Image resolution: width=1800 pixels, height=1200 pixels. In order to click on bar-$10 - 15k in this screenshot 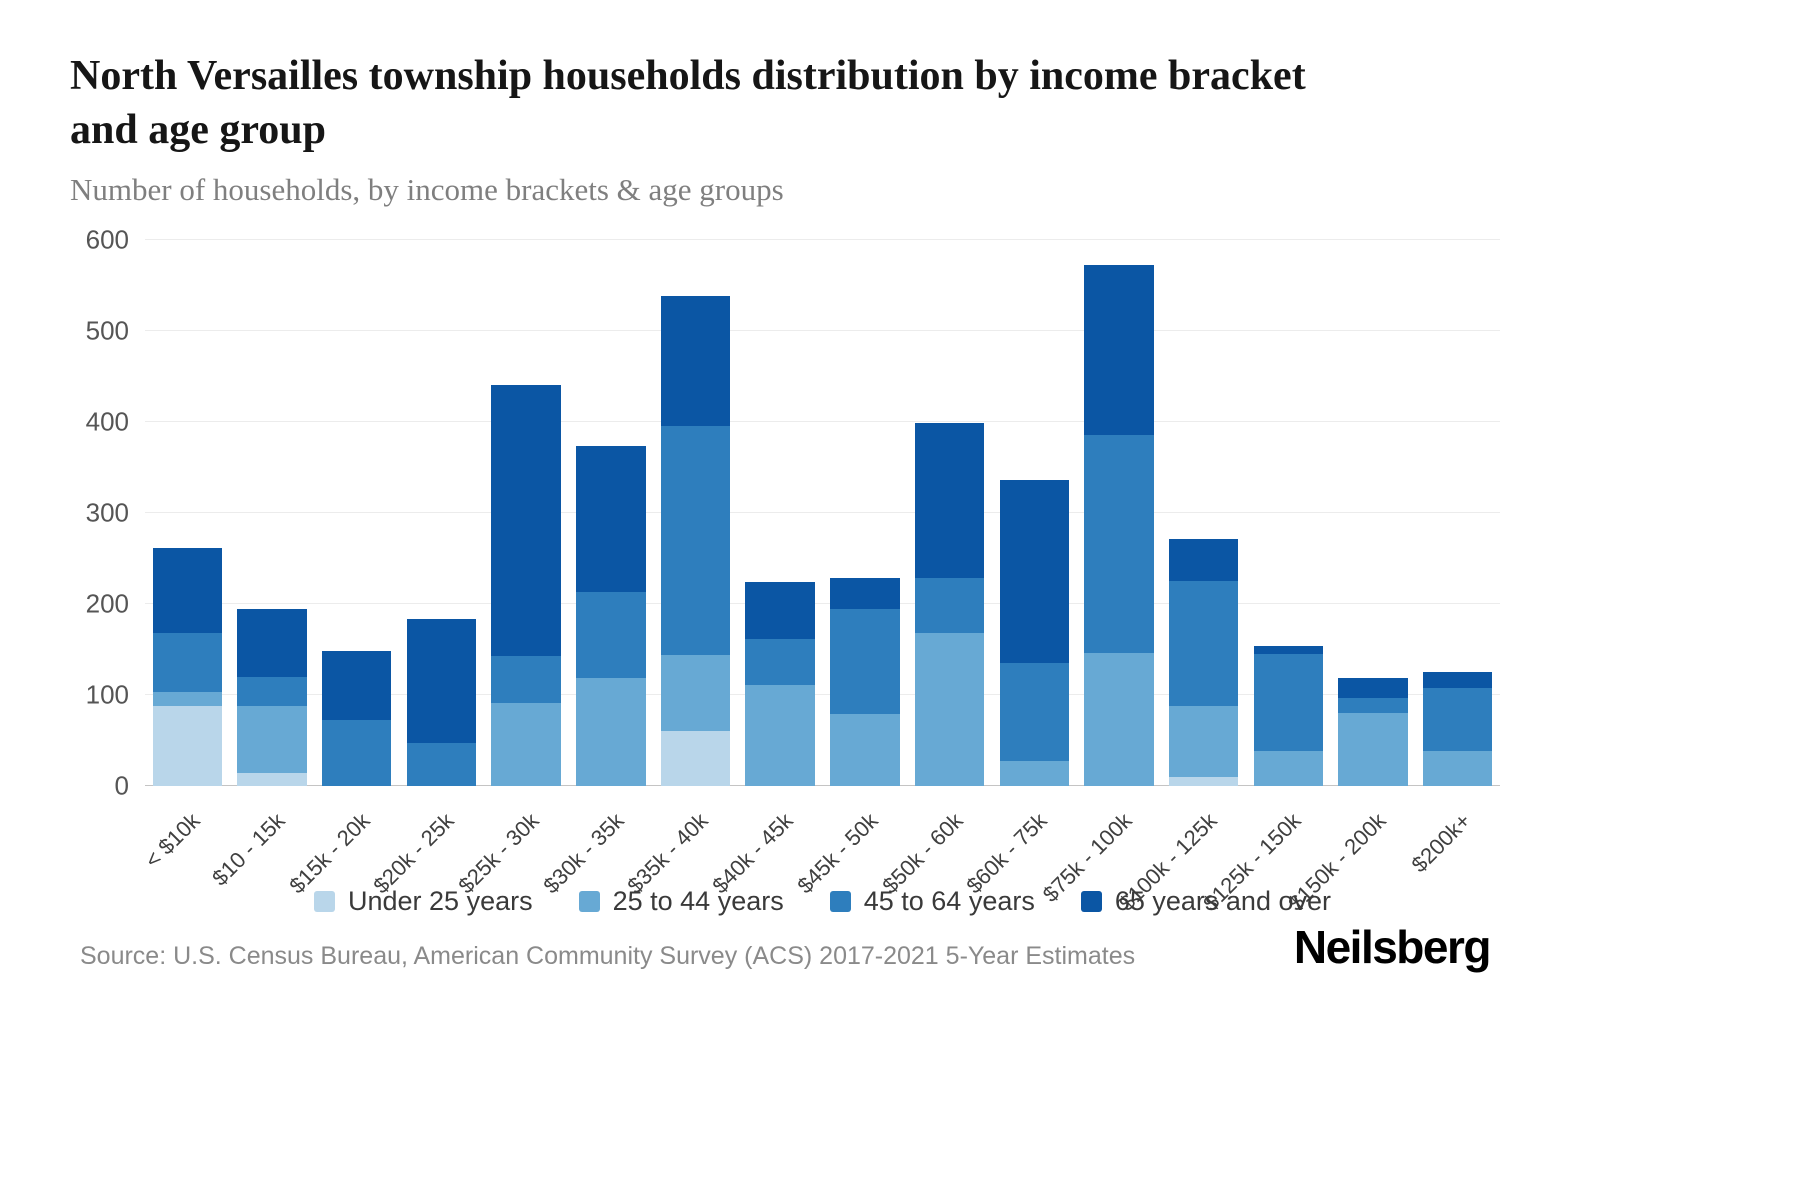, I will do `click(272, 513)`.